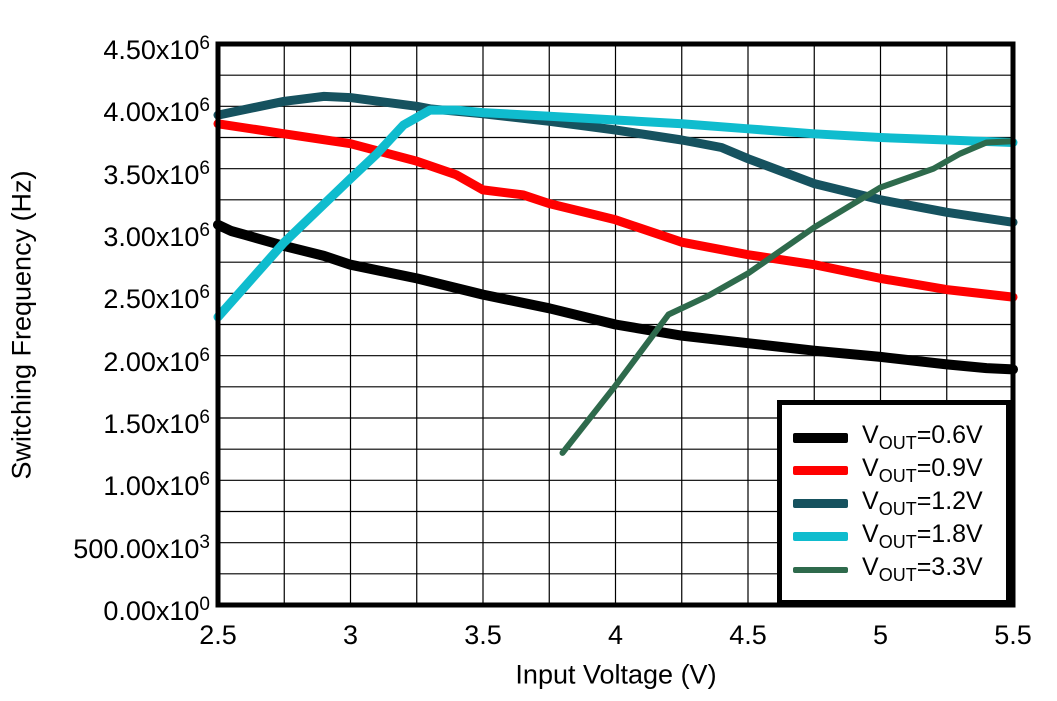 The width and height of the screenshot is (1057, 701). What do you see at coordinates (922, 536) in the screenshot?
I see `legend-label-vout-1v8: VOUT=1.8V` at bounding box center [922, 536].